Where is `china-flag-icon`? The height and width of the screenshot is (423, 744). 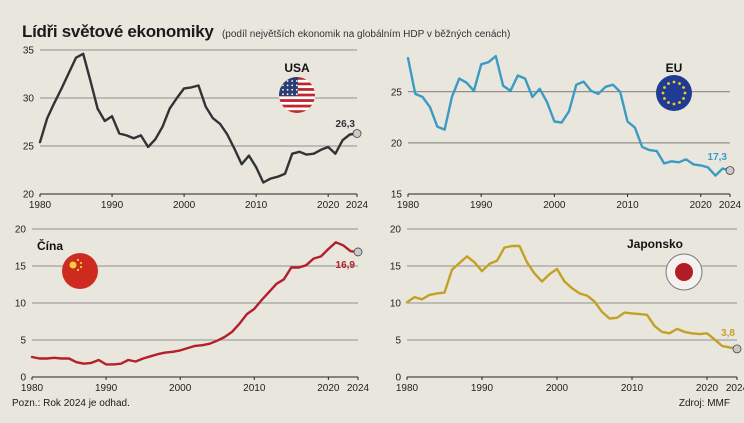
china-flag-icon is located at coordinates (80, 271).